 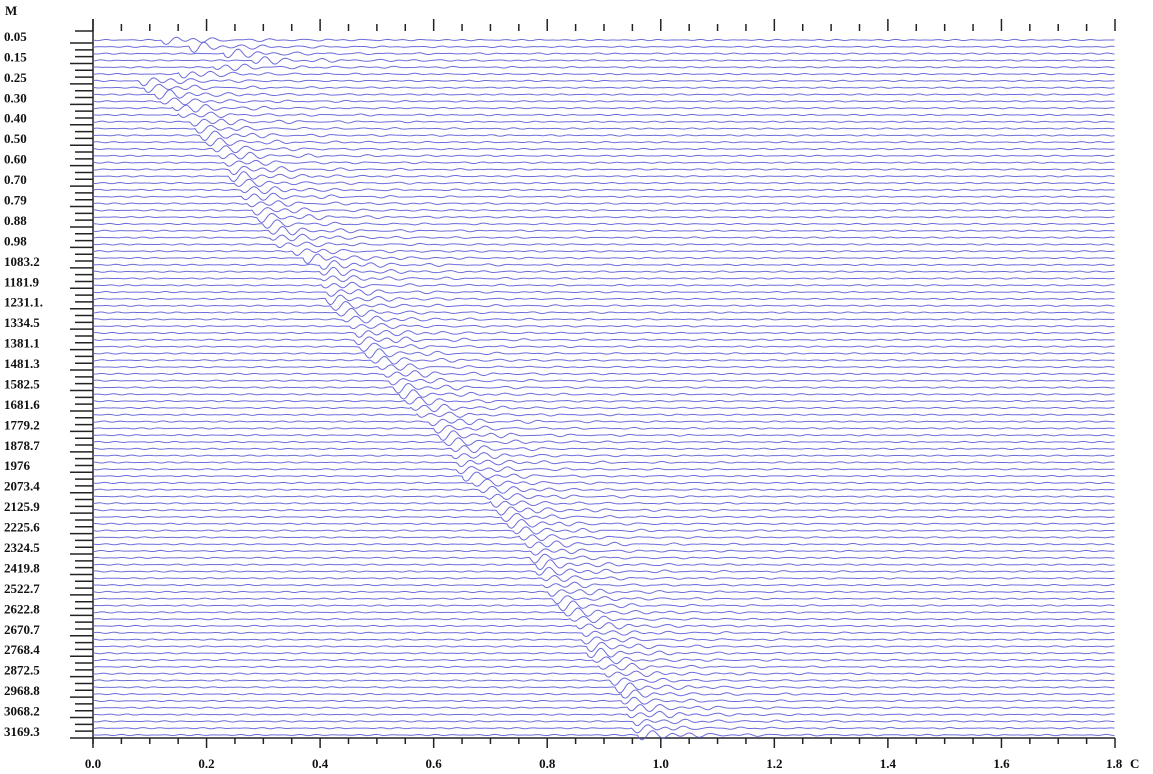 What do you see at coordinates (15, 56) in the screenshot?
I see `y-tick-label: 0.15` at bounding box center [15, 56].